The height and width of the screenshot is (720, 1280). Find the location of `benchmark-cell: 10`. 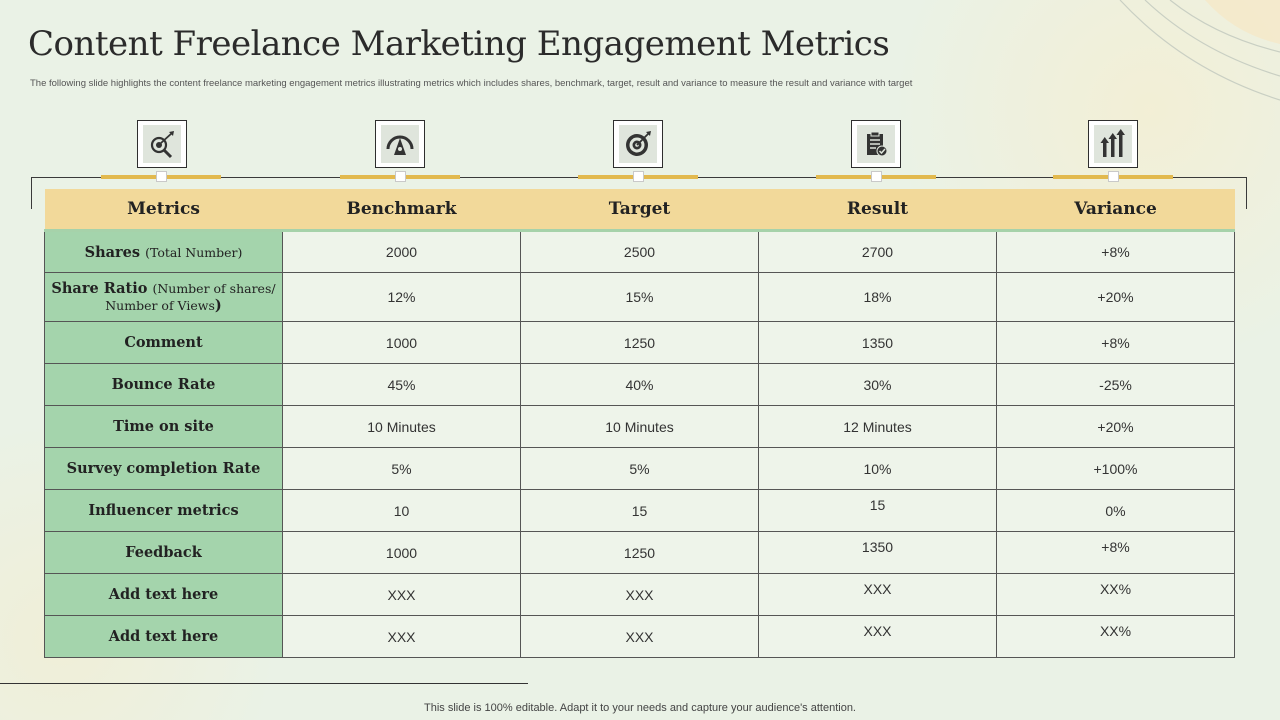

benchmark-cell: 10 is located at coordinates (401, 510).